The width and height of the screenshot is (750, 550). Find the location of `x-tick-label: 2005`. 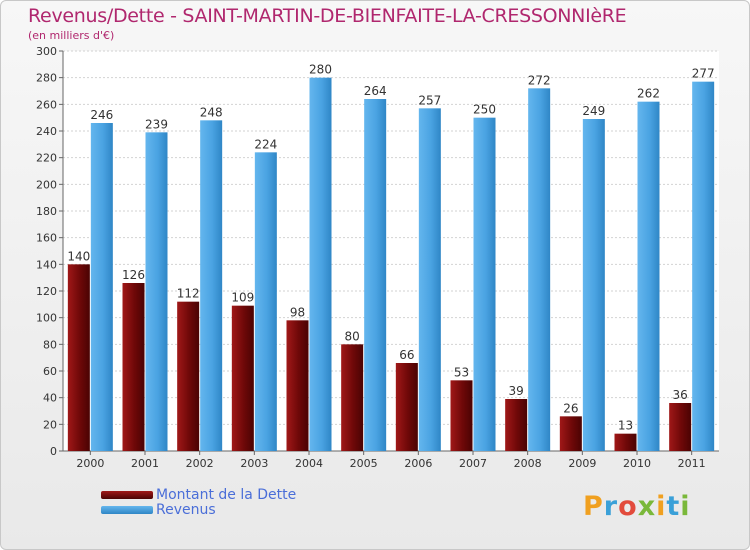

x-tick-label: 2005 is located at coordinates (364, 463).